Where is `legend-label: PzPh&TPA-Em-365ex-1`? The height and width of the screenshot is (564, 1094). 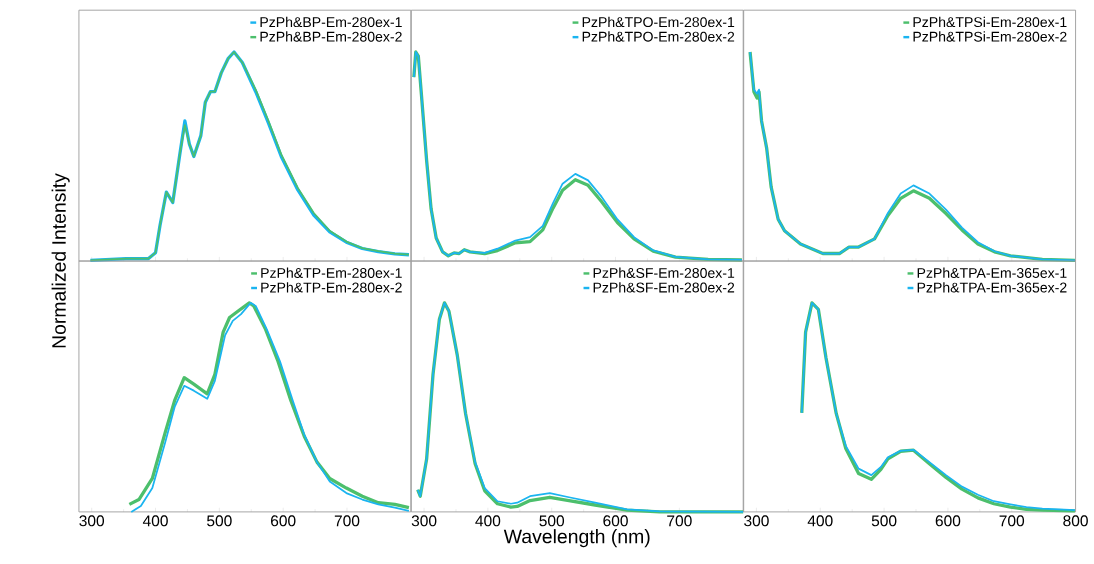
legend-label: PzPh&TPA-Em-365ex-1 is located at coordinates (992, 273).